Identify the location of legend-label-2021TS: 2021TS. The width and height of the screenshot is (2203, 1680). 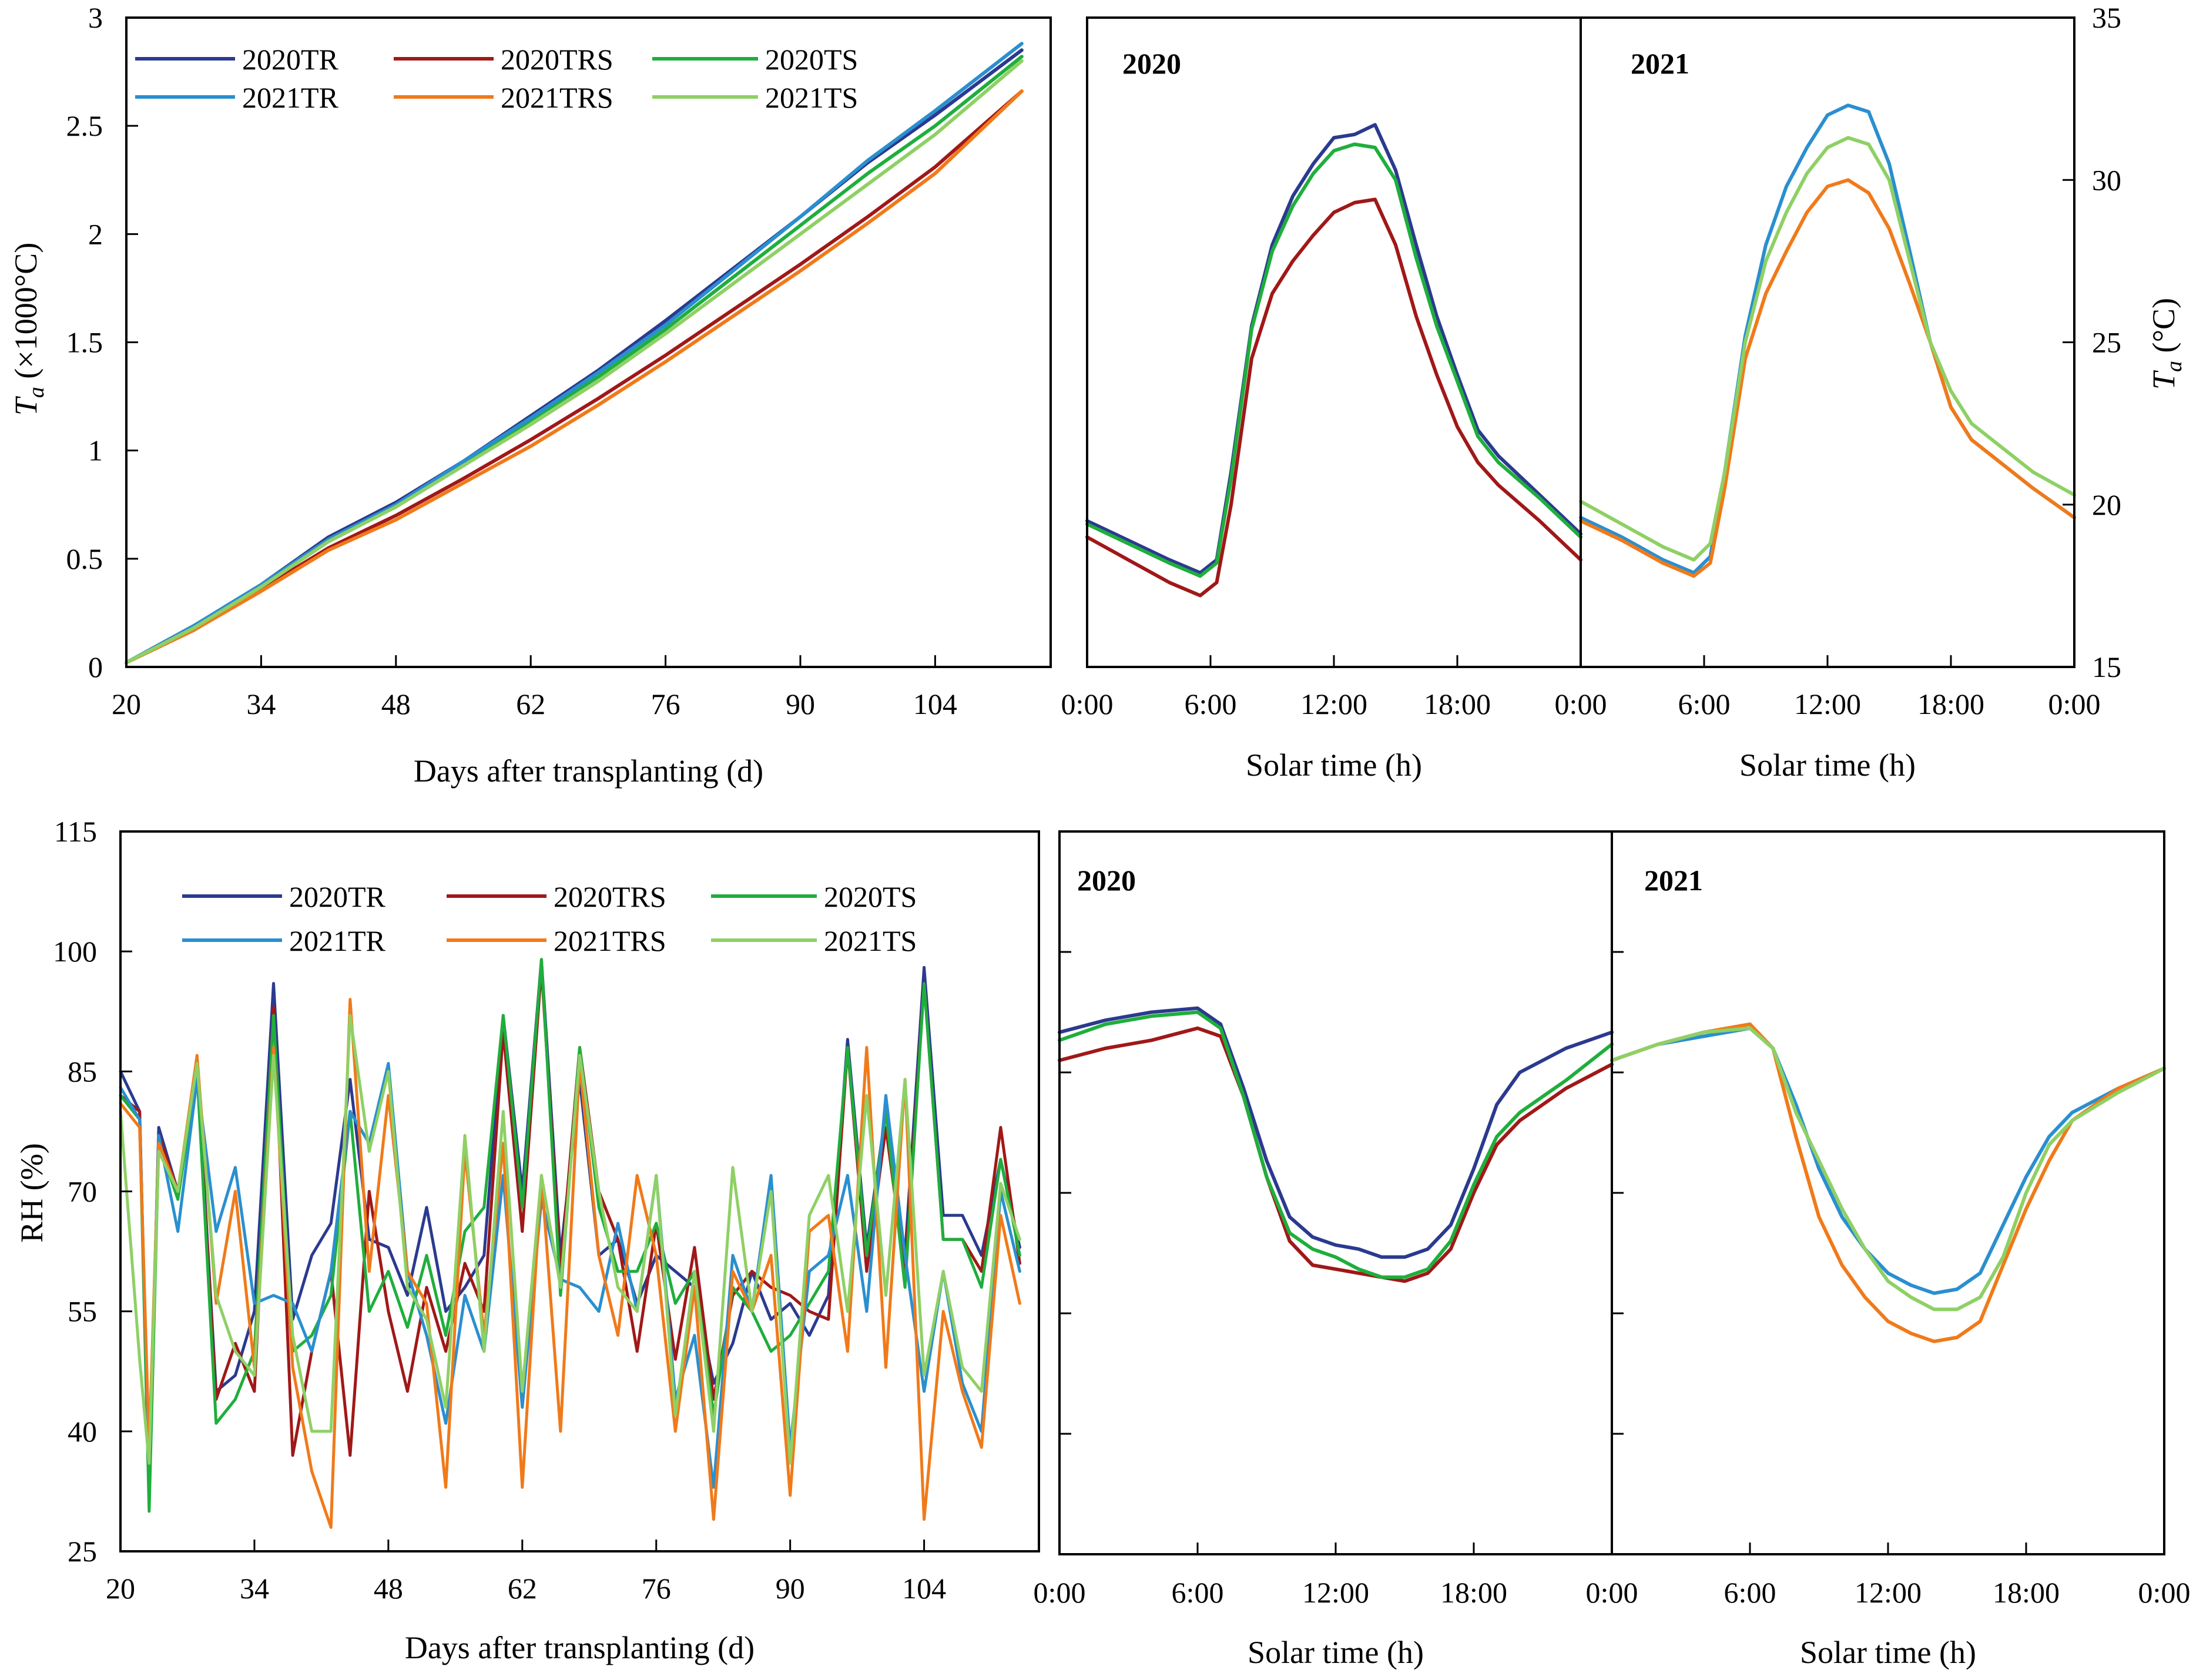
(871, 940).